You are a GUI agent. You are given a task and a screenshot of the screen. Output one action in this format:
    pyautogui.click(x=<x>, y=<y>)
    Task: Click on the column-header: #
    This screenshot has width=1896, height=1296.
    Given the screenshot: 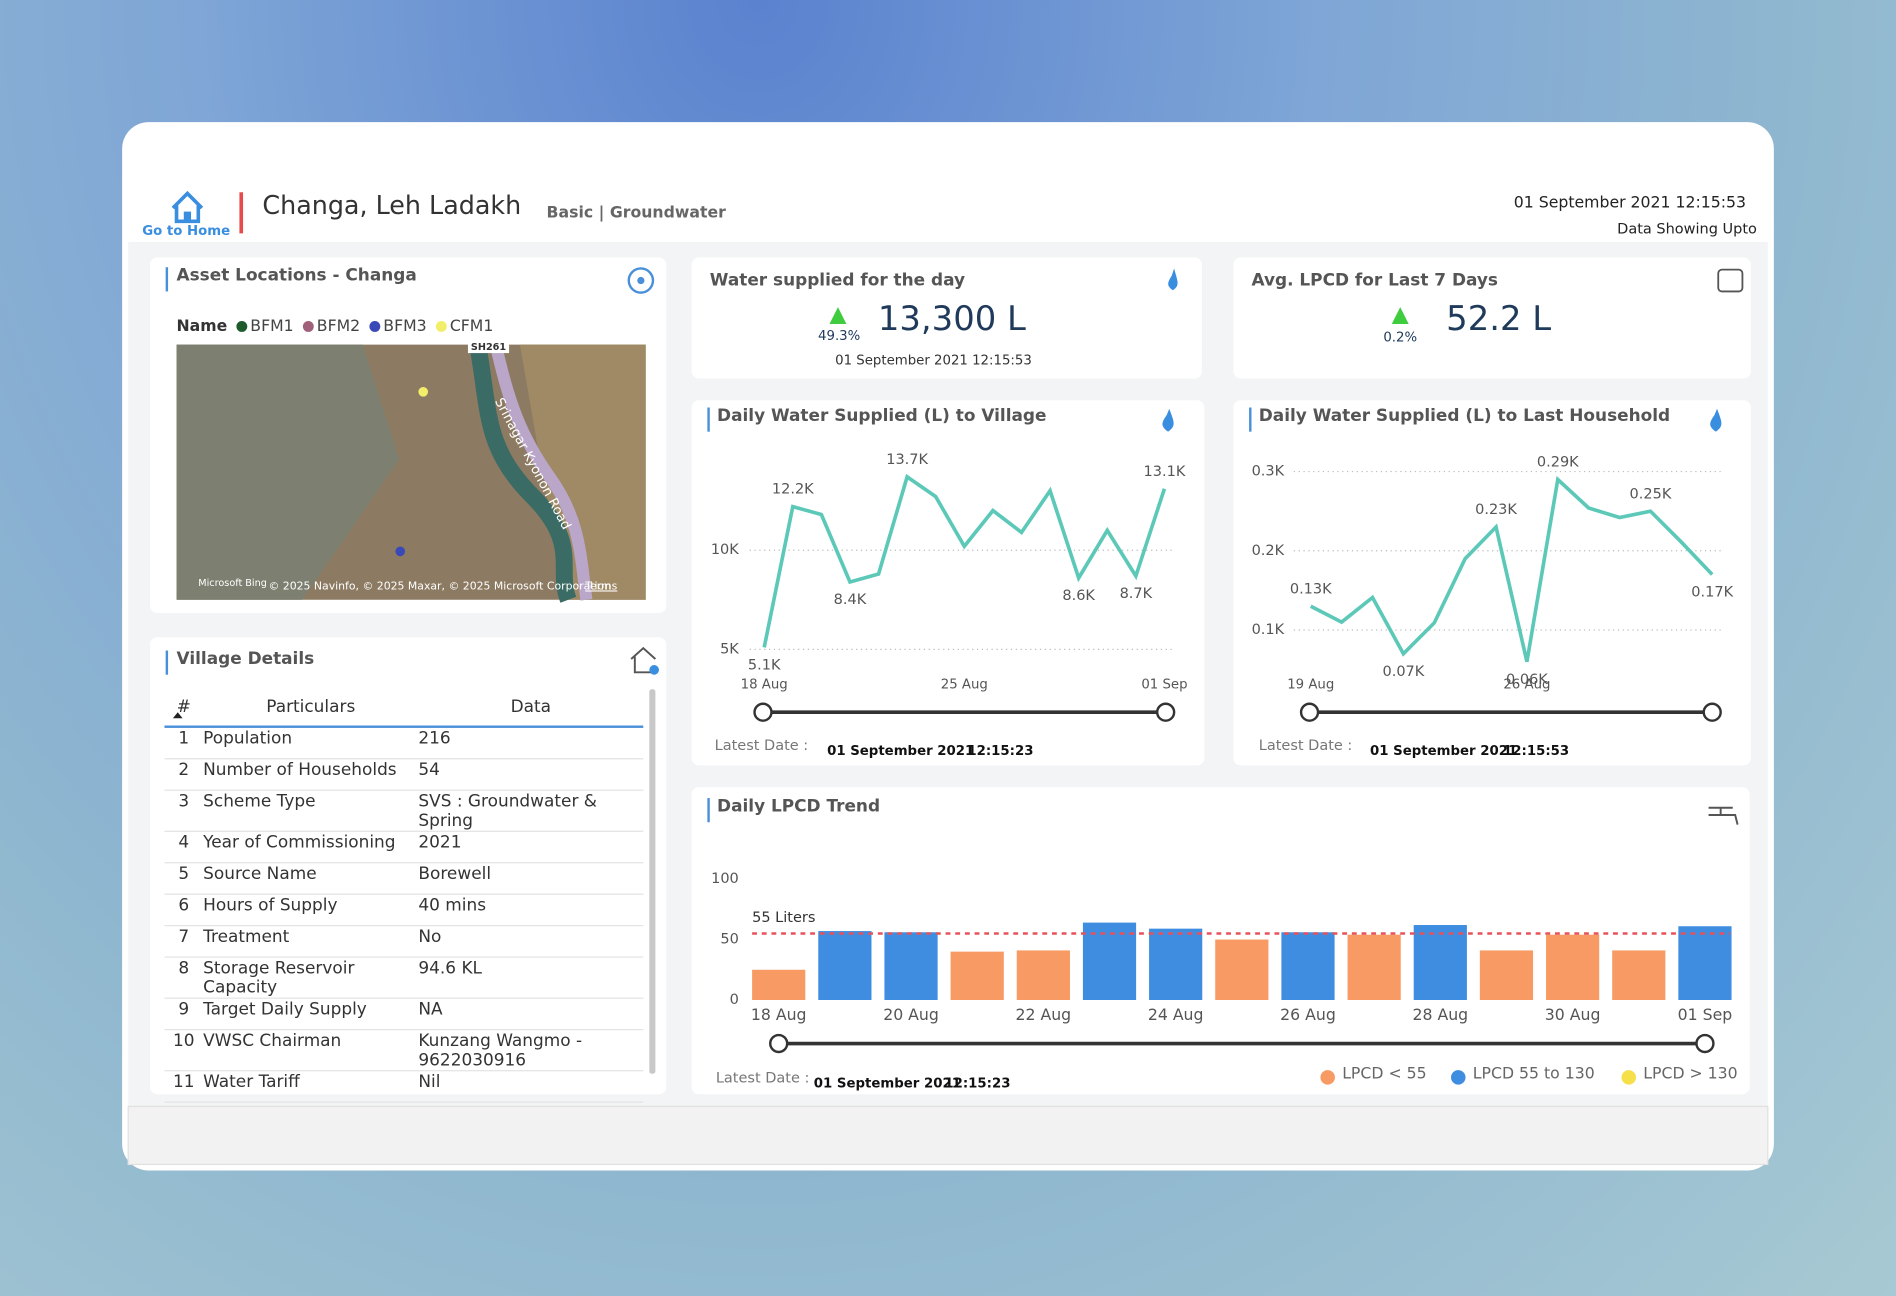 What is the action you would take?
    pyautogui.click(x=183, y=707)
    